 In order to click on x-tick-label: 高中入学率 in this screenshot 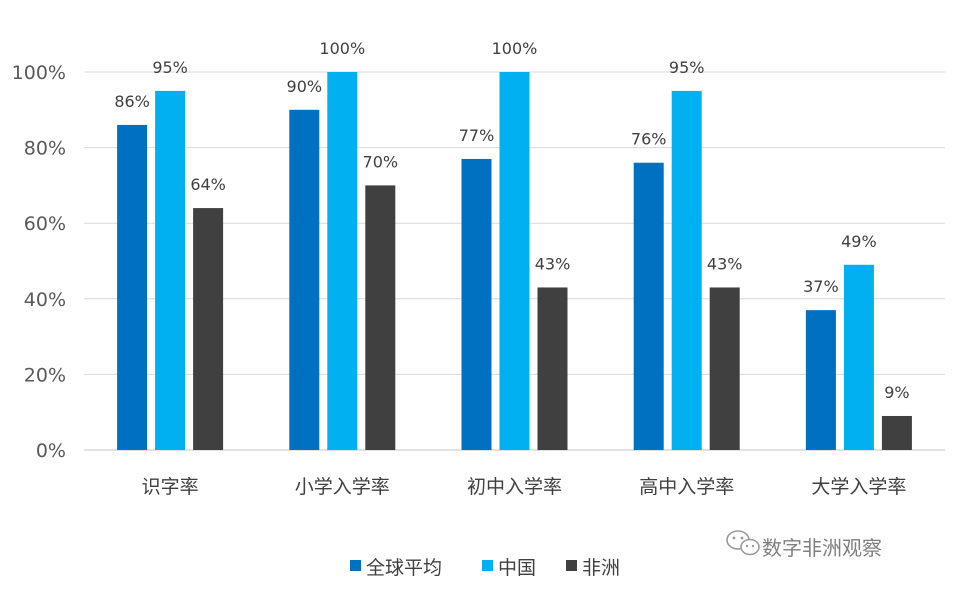, I will do `click(686, 487)`.